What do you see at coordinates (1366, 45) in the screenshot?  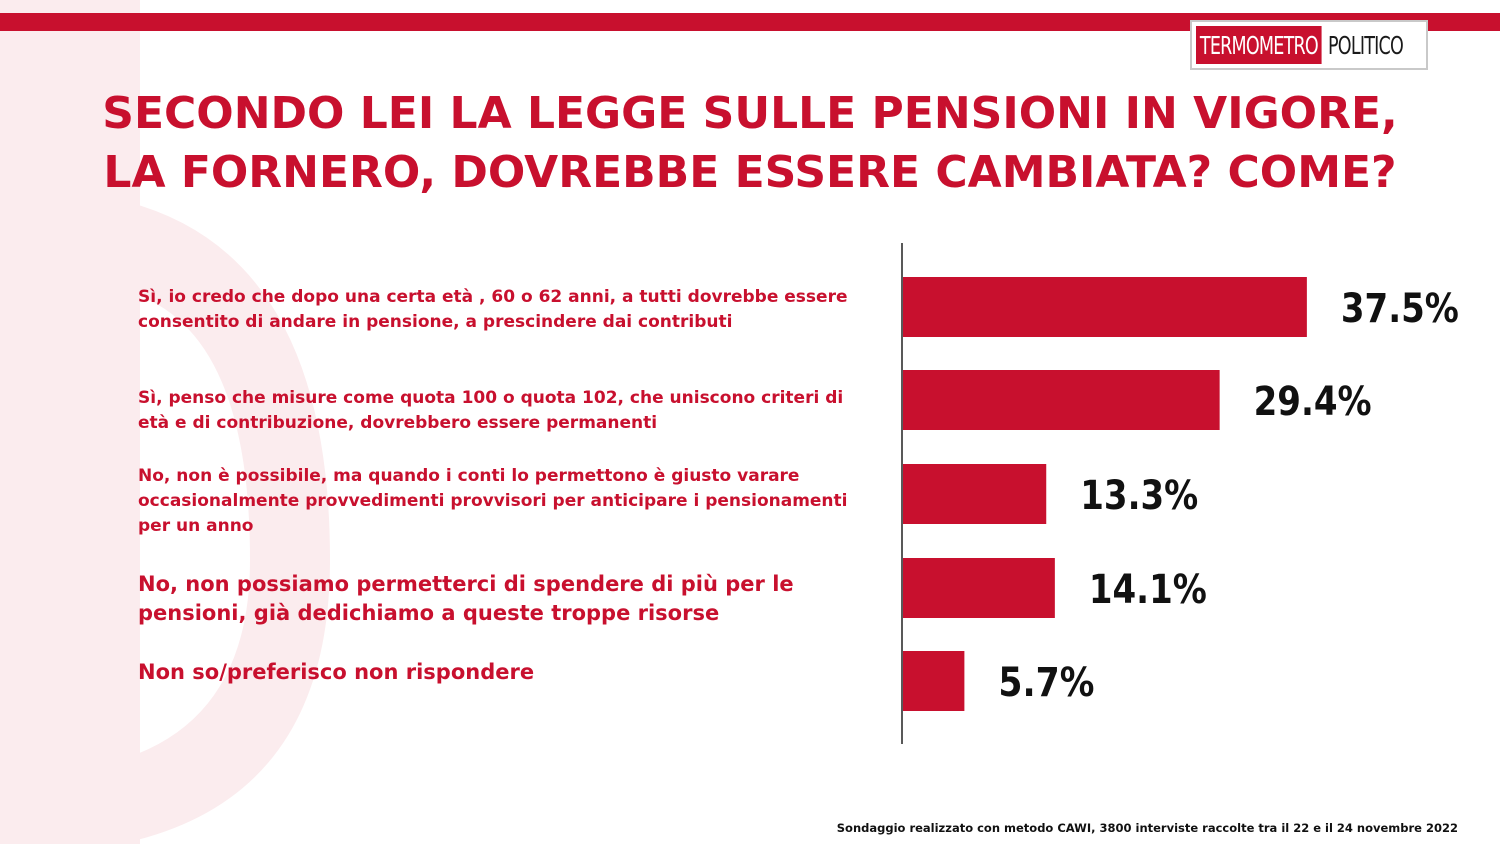 I see `logo-text-politico: POLITICO` at bounding box center [1366, 45].